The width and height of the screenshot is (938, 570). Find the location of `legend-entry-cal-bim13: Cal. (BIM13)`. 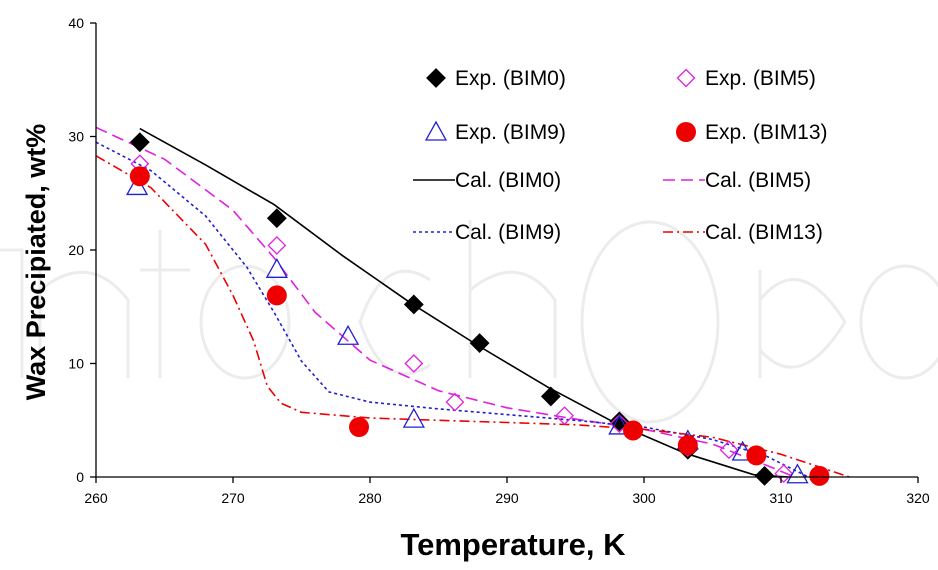

legend-entry-cal-bim13: Cal. (BIM13) is located at coordinates (743, 232).